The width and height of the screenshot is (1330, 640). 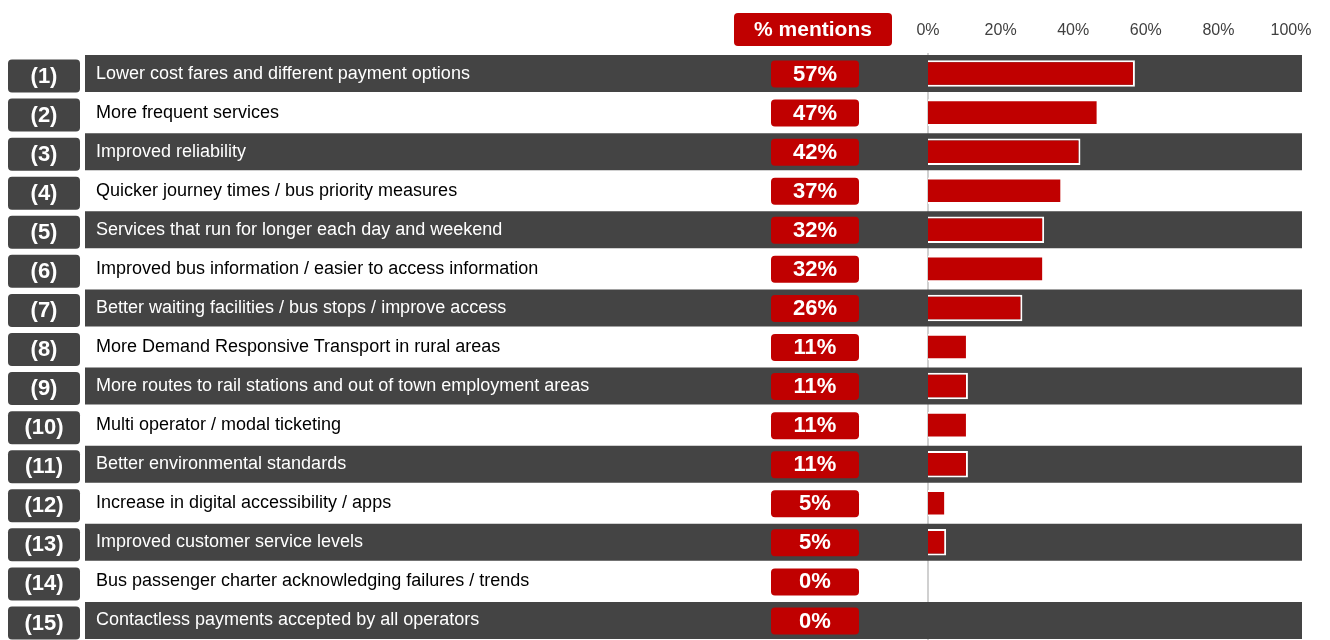 What do you see at coordinates (815, 151) in the screenshot?
I see `data-label: 42%` at bounding box center [815, 151].